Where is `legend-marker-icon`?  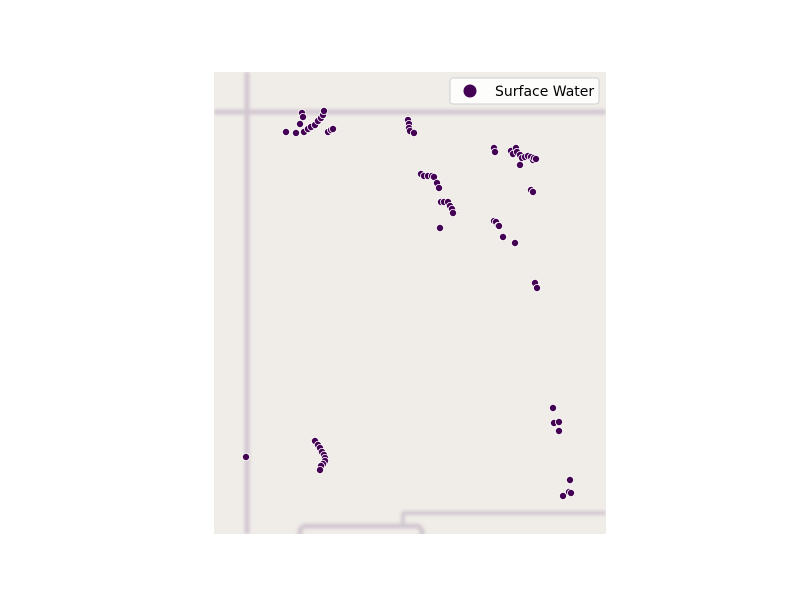
legend-marker-icon is located at coordinates (470, 91).